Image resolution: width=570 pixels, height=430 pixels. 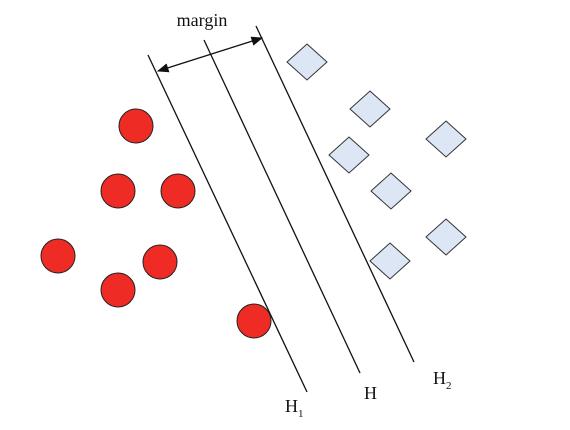 What do you see at coordinates (370, 393) in the screenshot?
I see `label-h: H` at bounding box center [370, 393].